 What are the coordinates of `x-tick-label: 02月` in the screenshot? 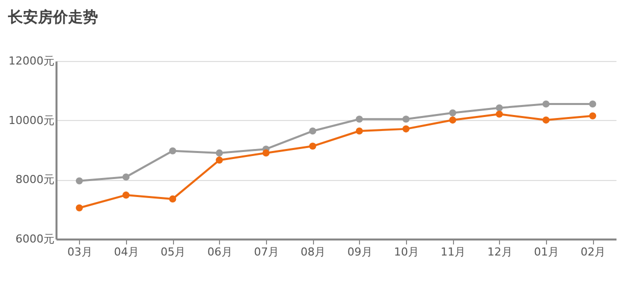 It's located at (593, 252).